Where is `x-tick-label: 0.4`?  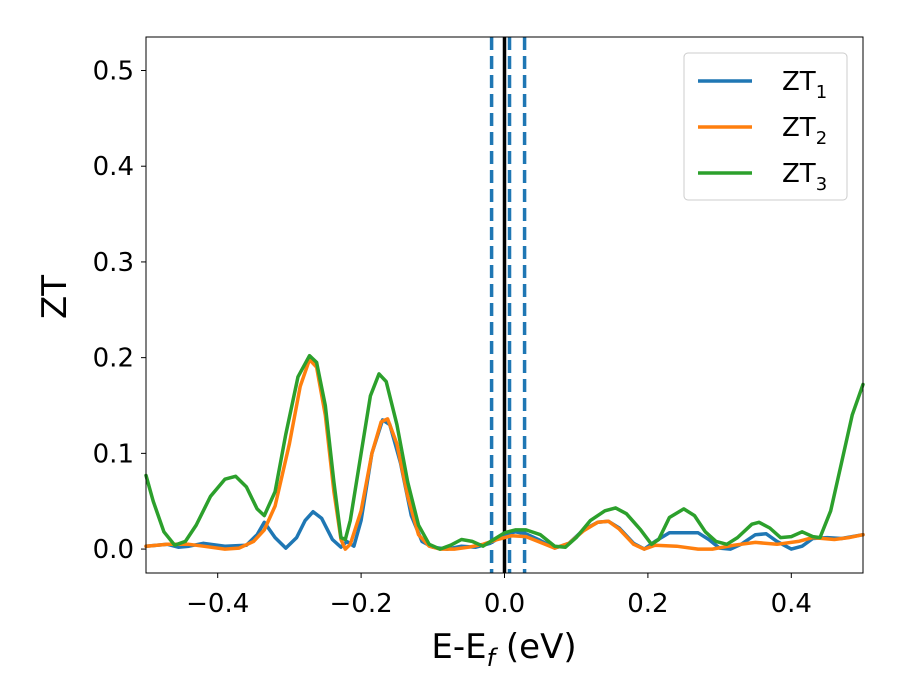 x-tick-label: 0.4 is located at coordinates (791, 604).